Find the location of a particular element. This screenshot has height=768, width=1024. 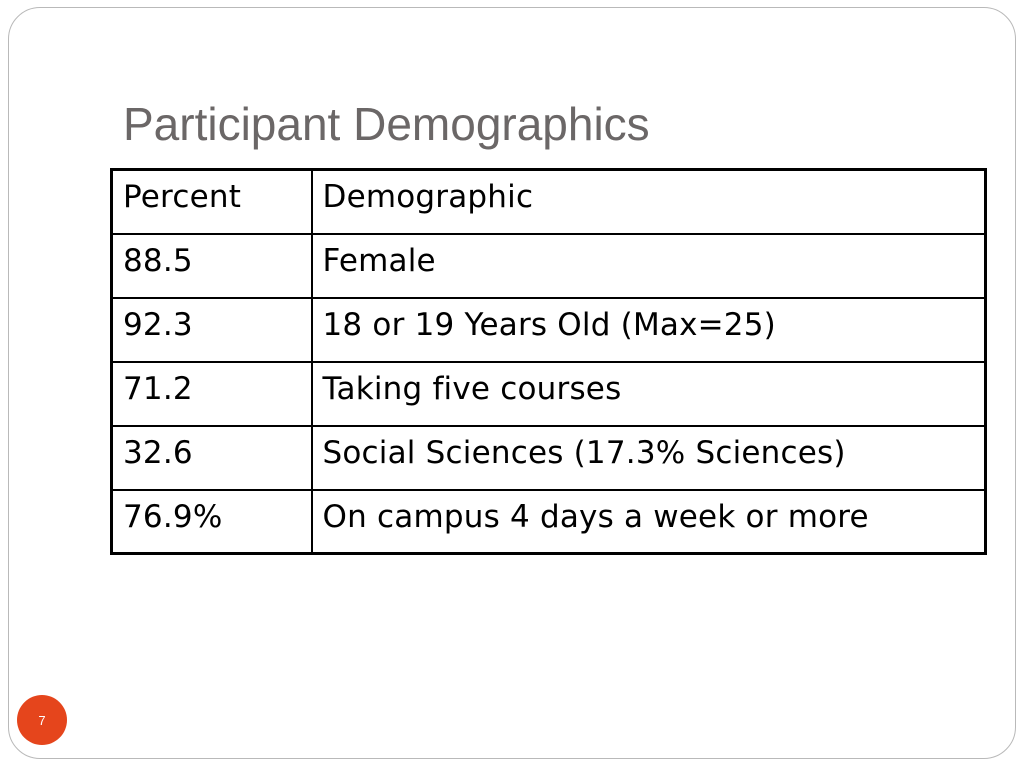

table-header-row: Percent Demographic is located at coordinates (548, 201).